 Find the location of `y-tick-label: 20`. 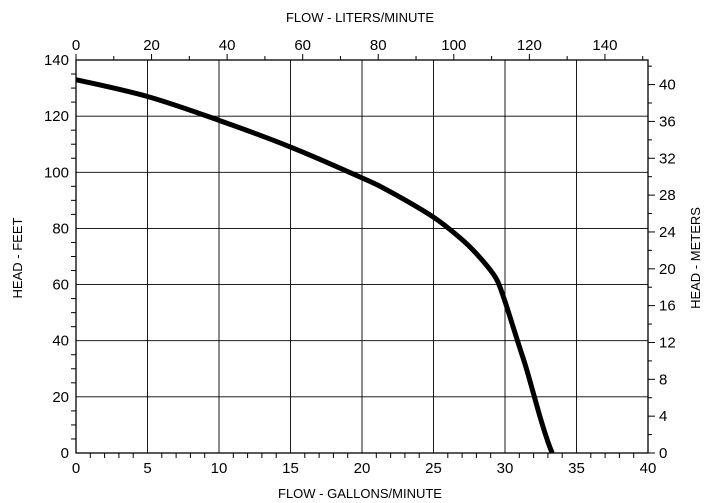

y-tick-label: 20 is located at coordinates (60, 397).